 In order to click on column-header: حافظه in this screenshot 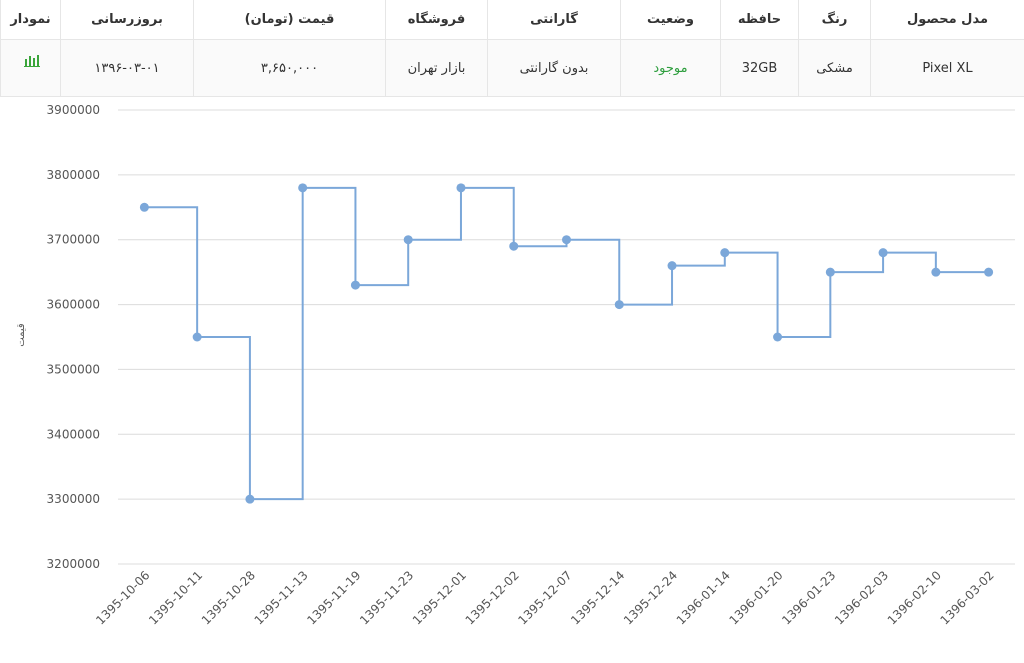, I will do `click(759, 20)`.